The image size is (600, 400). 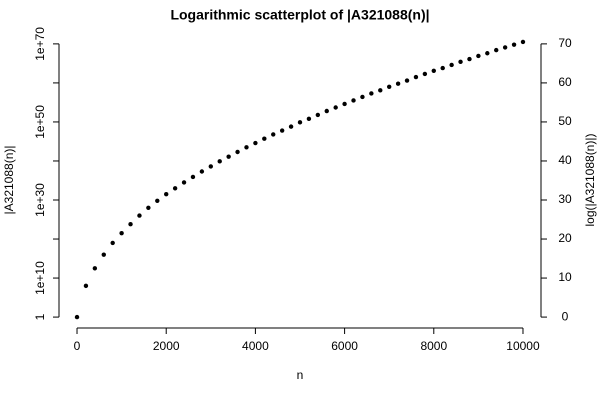 What do you see at coordinates (40, 122) in the screenshot?
I see `y-tick-label: 1e+50` at bounding box center [40, 122].